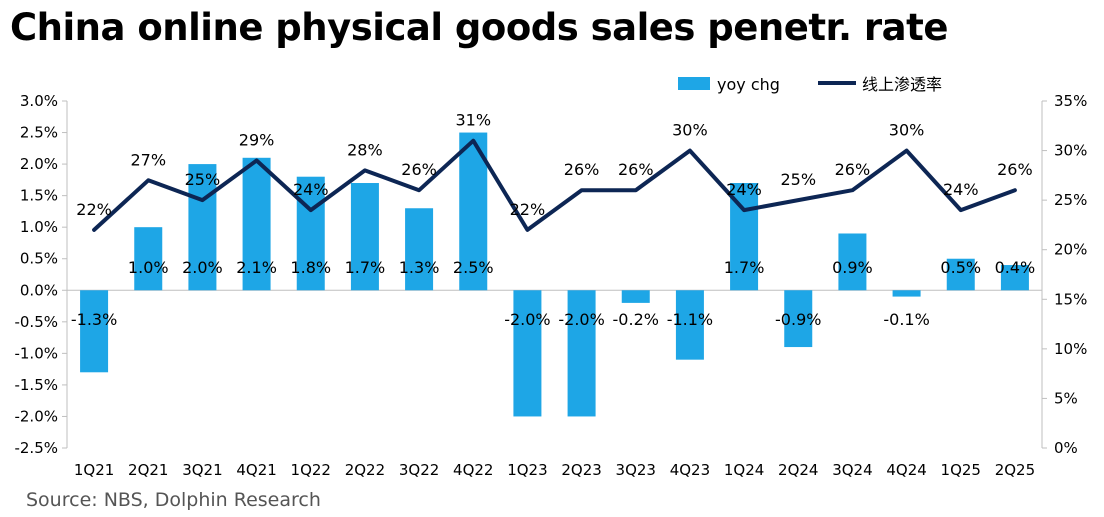 The width and height of the screenshot is (1104, 517). What do you see at coordinates (960, 267) in the screenshot?
I see `bar-label-1Q25: 0.5%` at bounding box center [960, 267].